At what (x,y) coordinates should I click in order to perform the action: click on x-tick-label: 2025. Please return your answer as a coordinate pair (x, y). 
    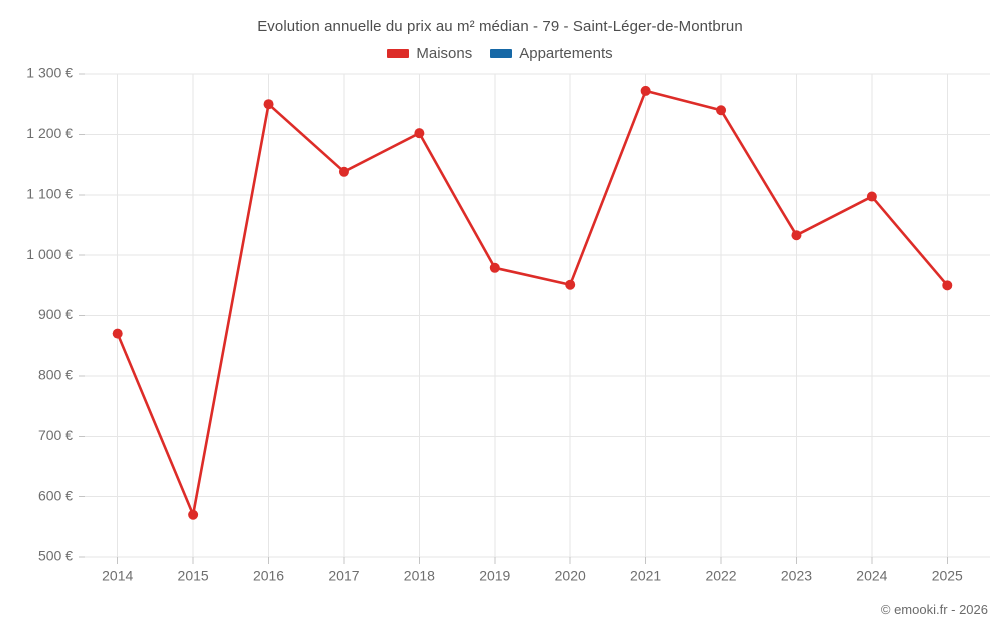
    Looking at the image, I should click on (947, 575).